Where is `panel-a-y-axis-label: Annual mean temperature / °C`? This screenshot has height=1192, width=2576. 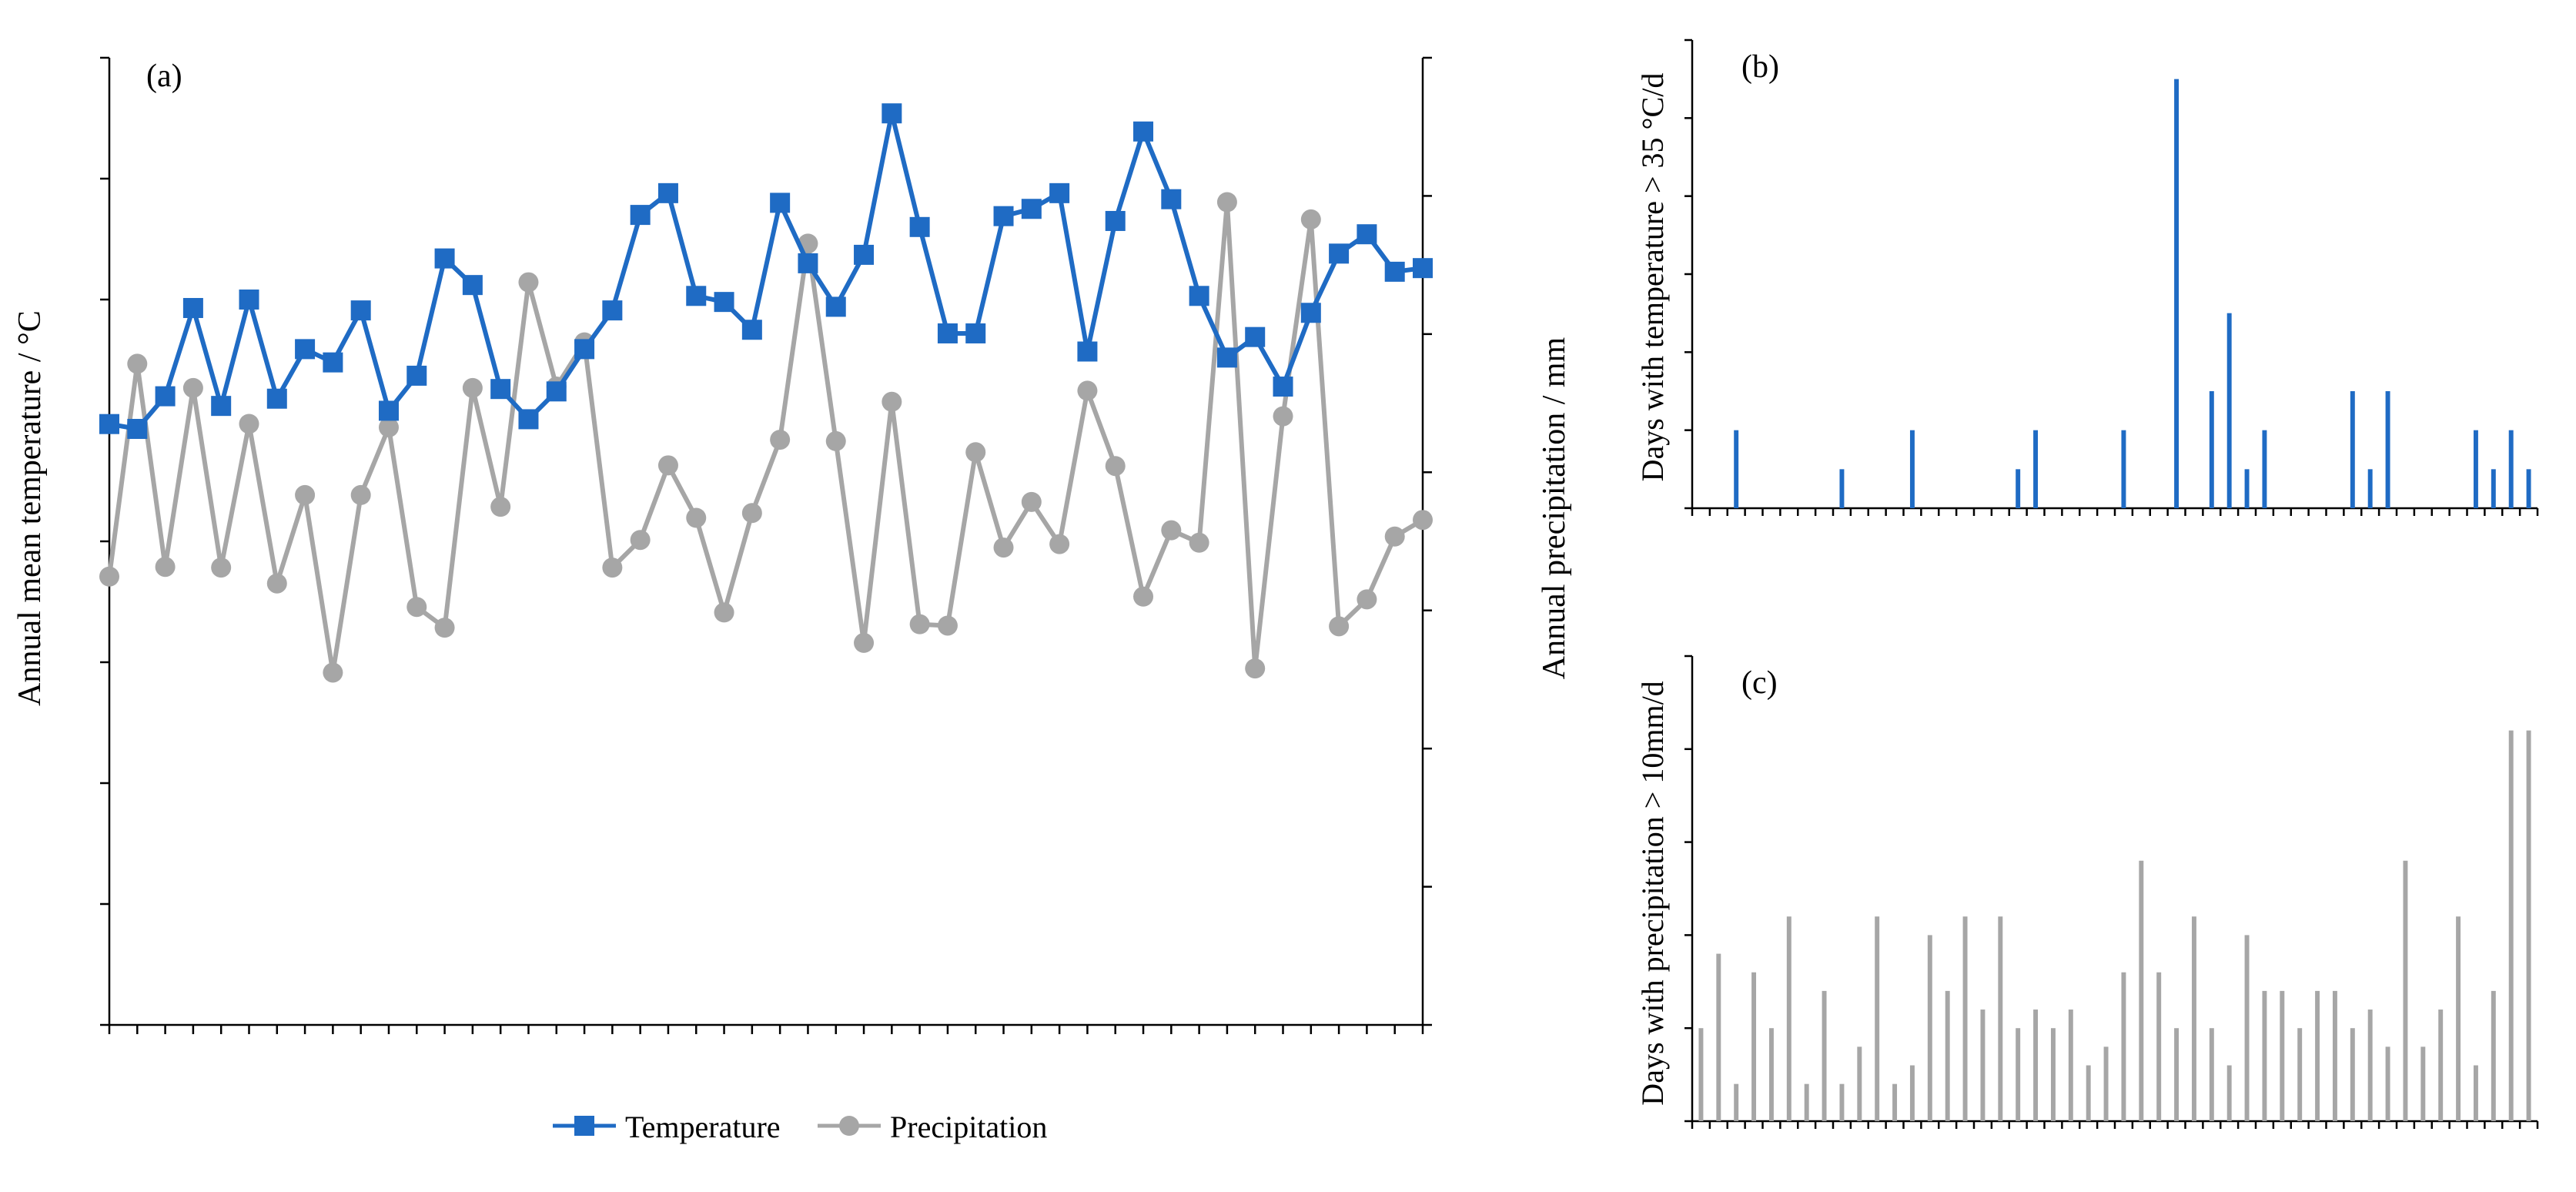
panel-a-y-axis-label: Annual mean temperature / °C is located at coordinates (30, 508).